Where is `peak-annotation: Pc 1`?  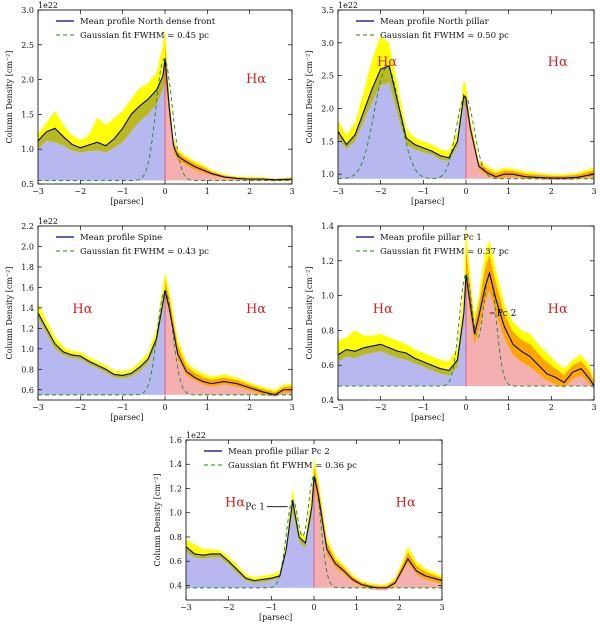
peak-annotation: Pc 1 is located at coordinates (255, 508).